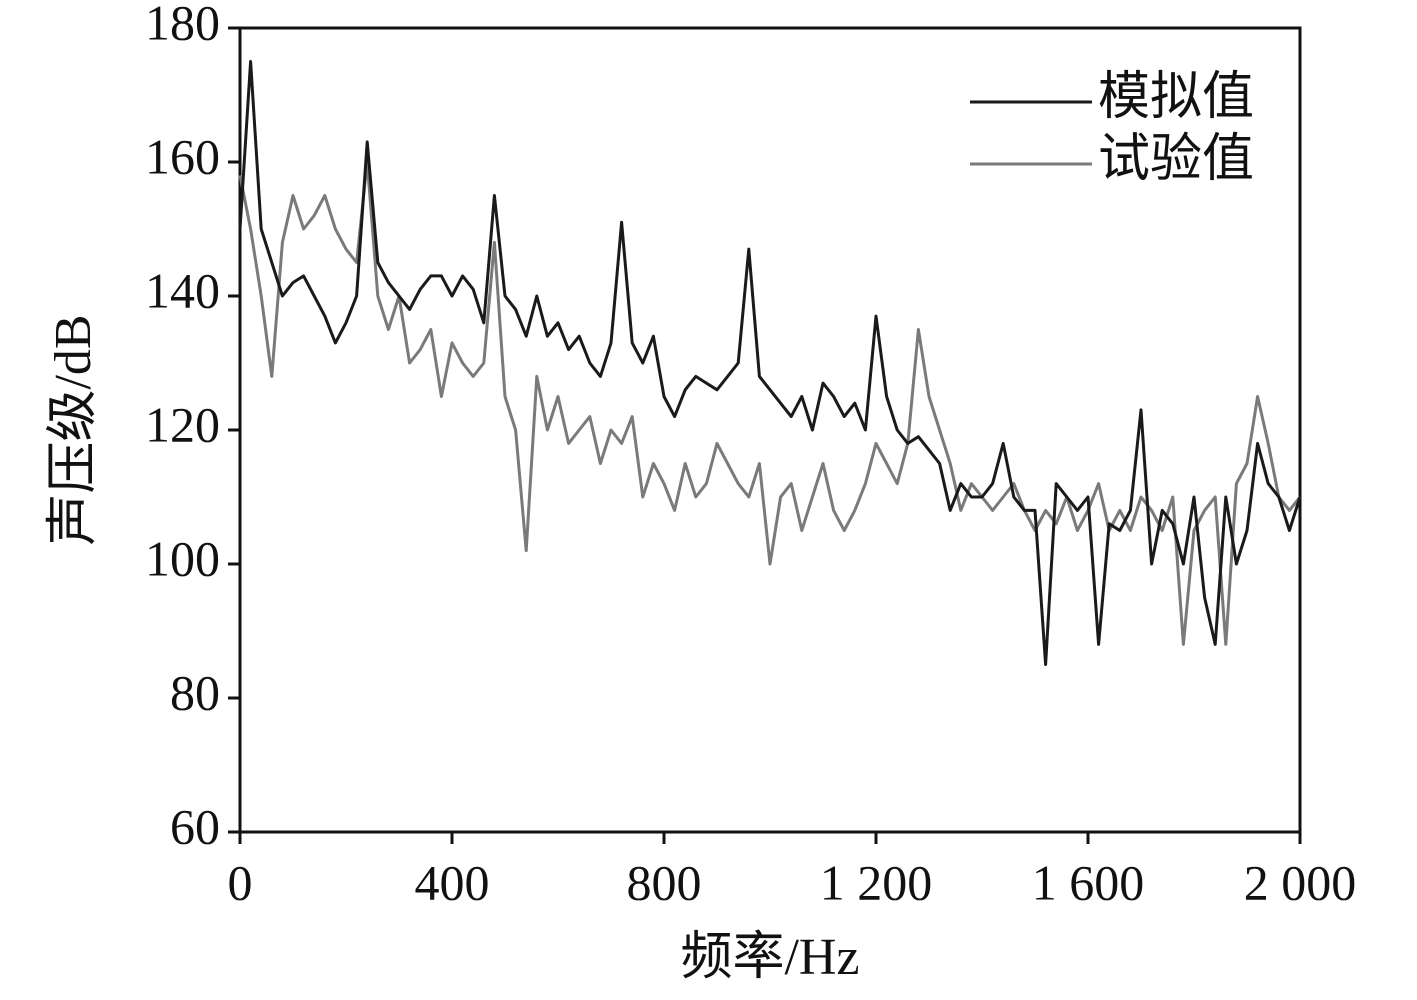  Describe the element at coordinates (182, 558) in the screenshot. I see `y-tick-label: 100` at that location.